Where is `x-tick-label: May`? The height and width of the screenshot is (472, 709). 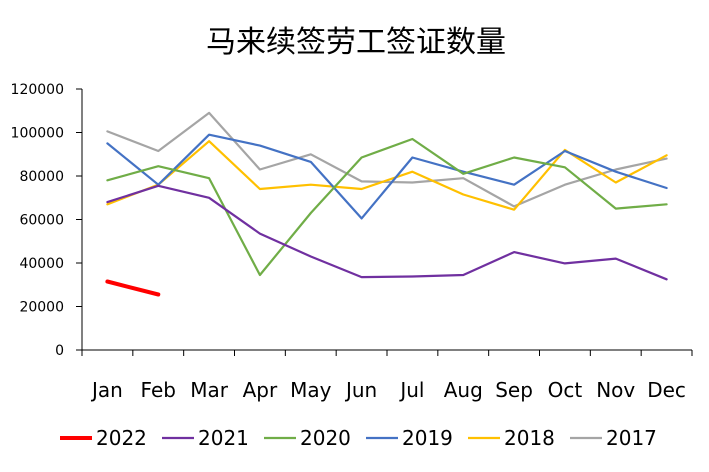
x-tick-label: May is located at coordinates (311, 390).